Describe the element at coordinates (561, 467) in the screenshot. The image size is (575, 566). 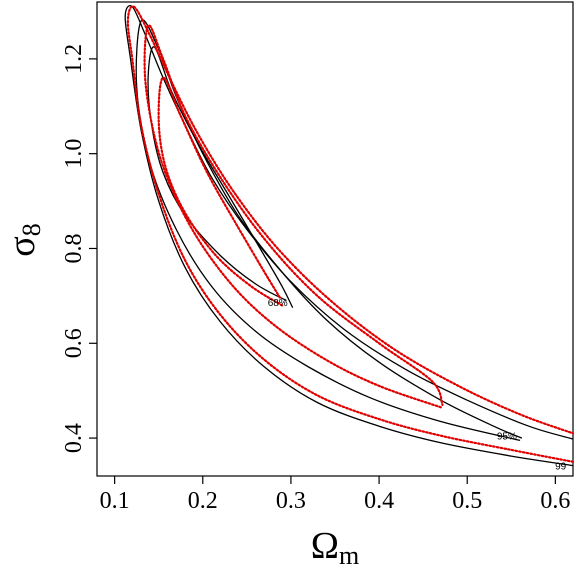
I see `contour-label: 99` at that location.